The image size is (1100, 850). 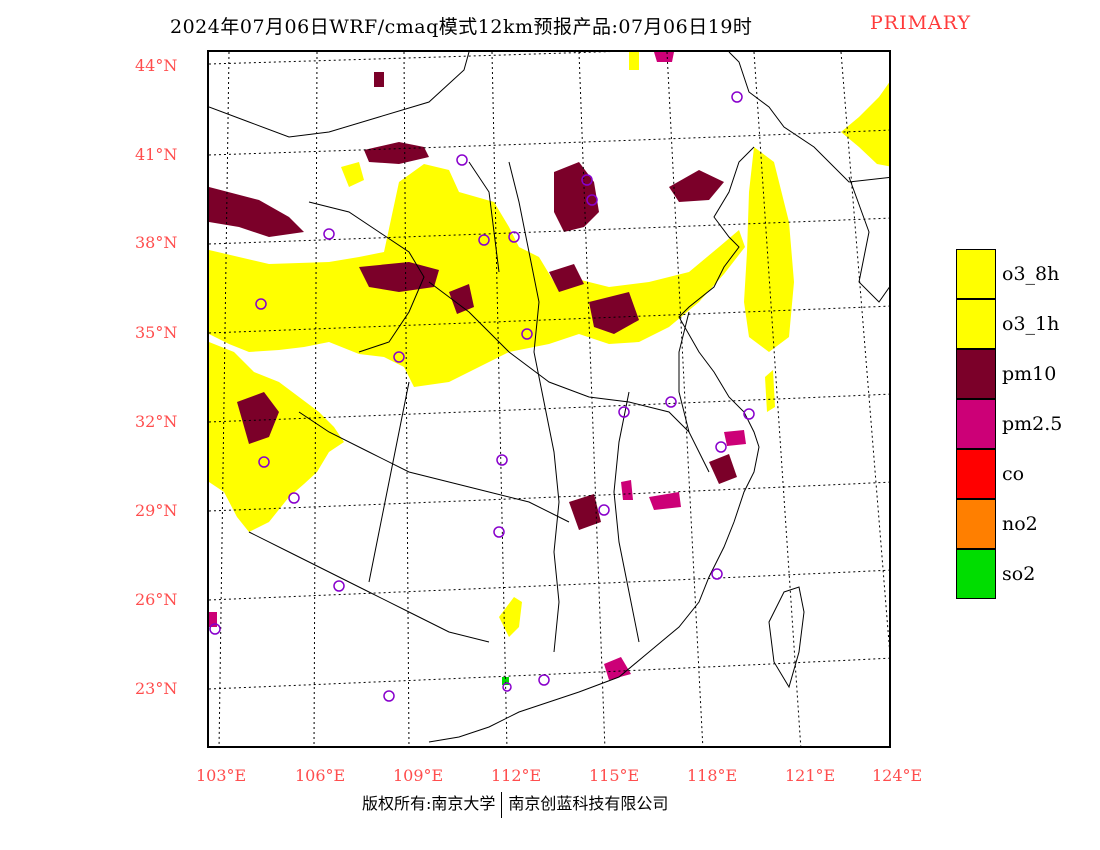 What do you see at coordinates (256, 212) in the screenshot?
I see `pm10-patch-northwest` at bounding box center [256, 212].